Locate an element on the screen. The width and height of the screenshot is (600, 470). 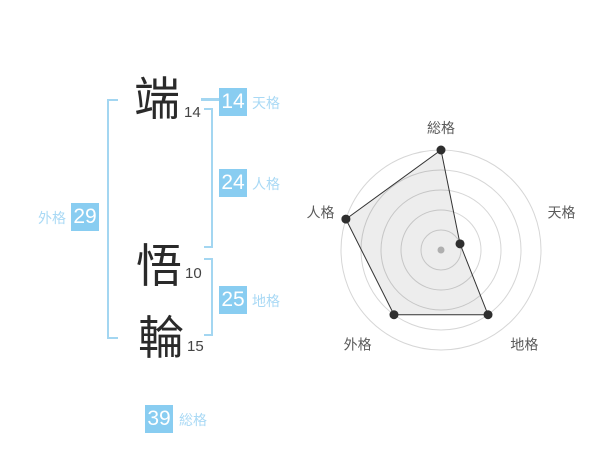
name-character-given-1: 悟 is located at coordinates (159, 266).